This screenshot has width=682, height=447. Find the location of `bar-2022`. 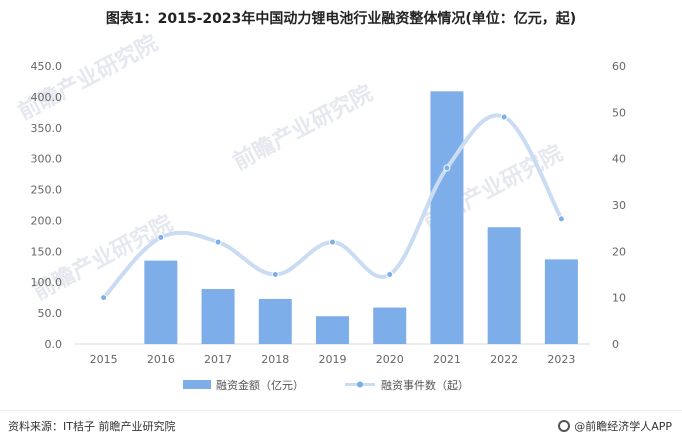

bar-2022 is located at coordinates (504, 285).